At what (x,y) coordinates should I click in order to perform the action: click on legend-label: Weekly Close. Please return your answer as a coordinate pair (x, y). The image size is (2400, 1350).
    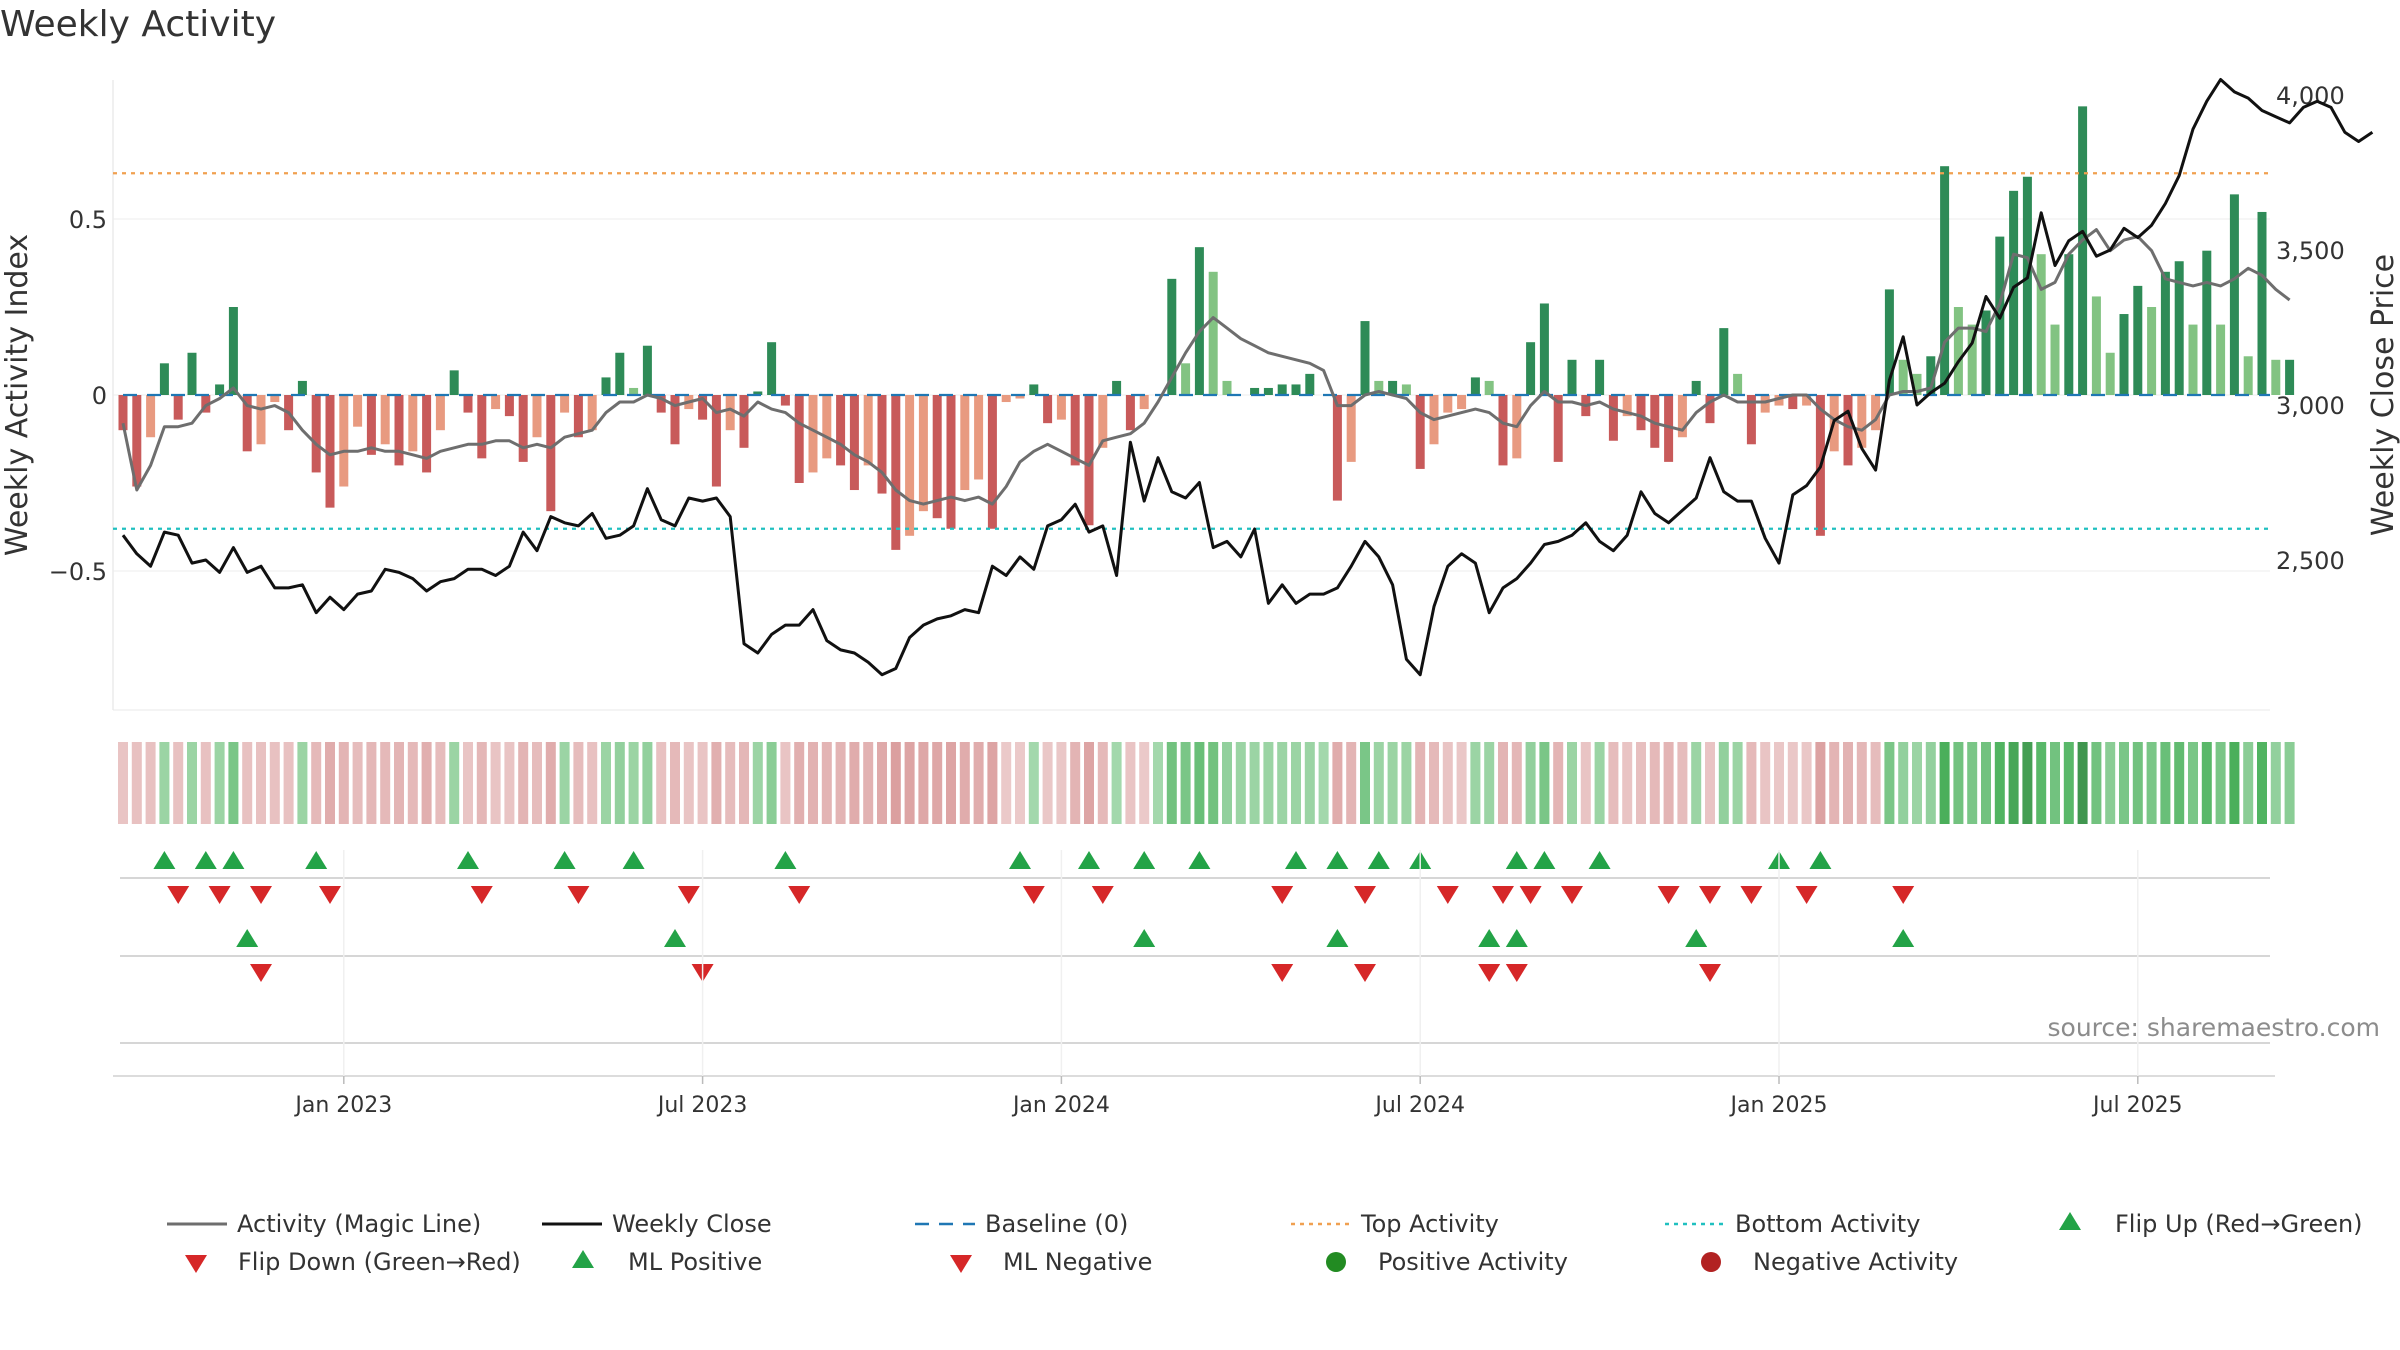
    Looking at the image, I should click on (692, 1224).